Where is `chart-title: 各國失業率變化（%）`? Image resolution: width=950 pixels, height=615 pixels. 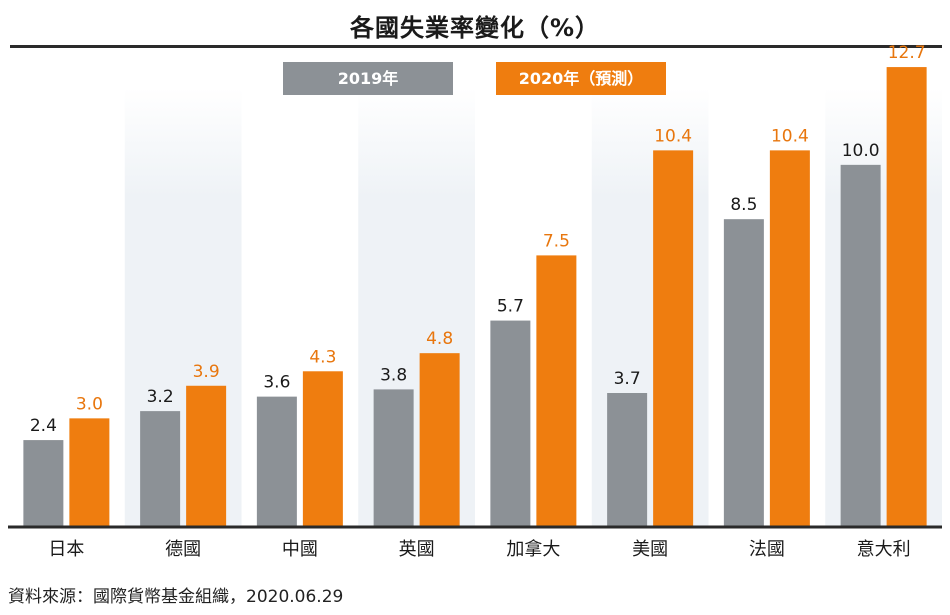 chart-title: 各國失業率變化（%） is located at coordinates (475, 28).